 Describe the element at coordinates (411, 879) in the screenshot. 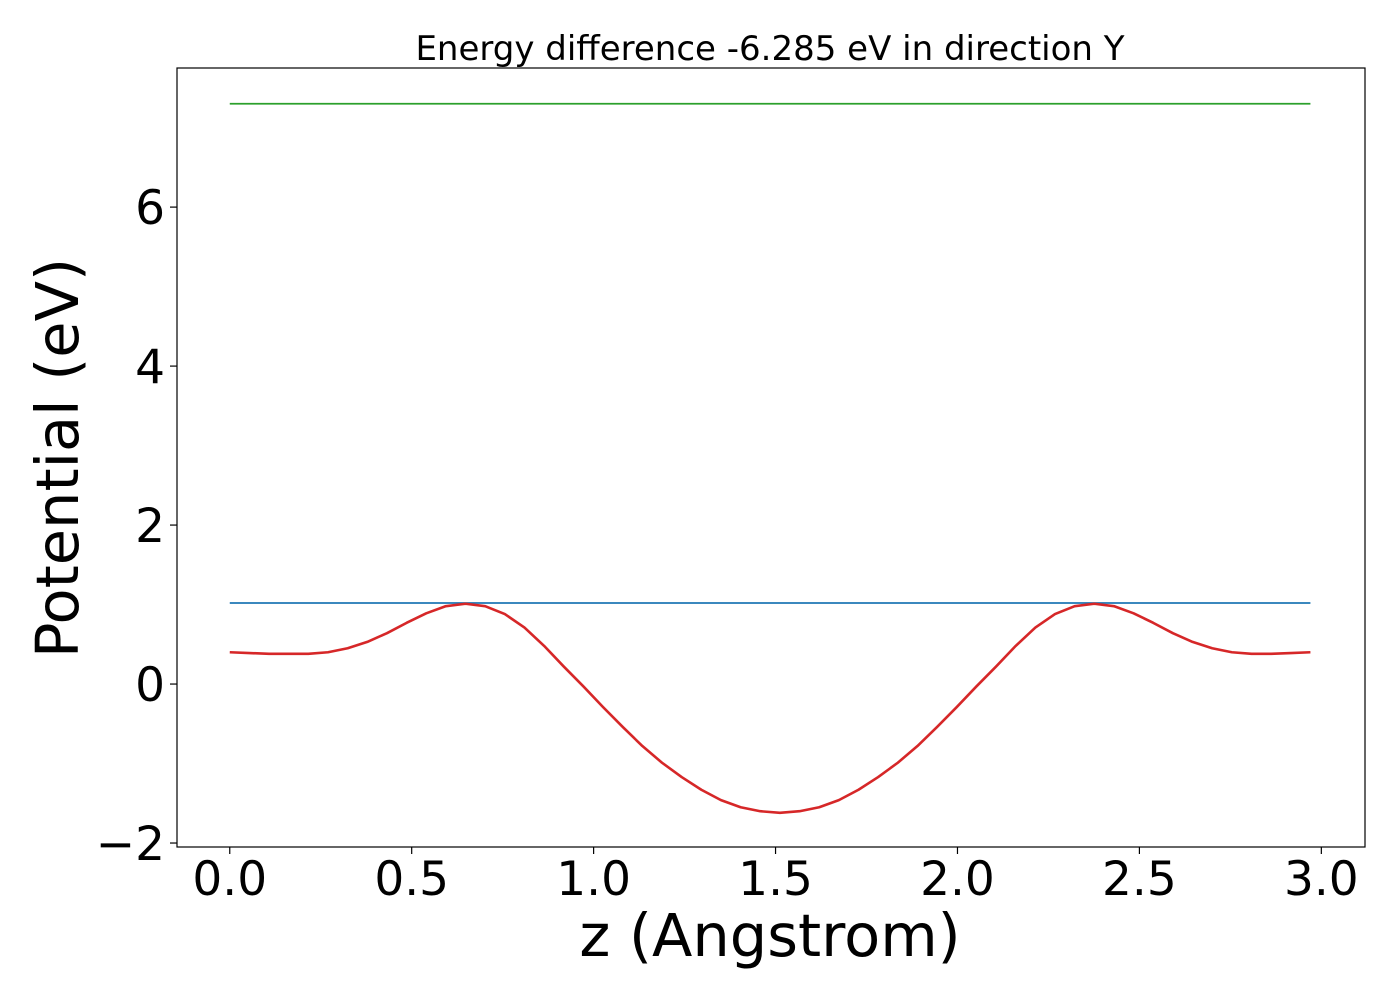

I see `x-tick-label: 0.5` at that location.